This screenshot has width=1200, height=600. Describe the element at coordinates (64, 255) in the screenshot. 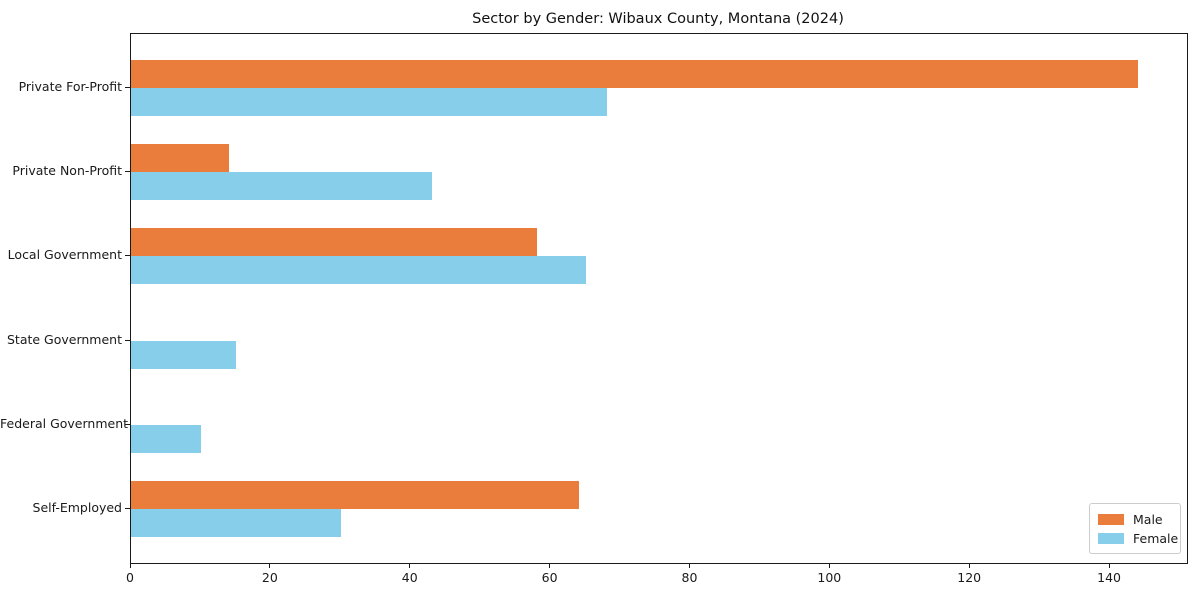

I see `y-axis-label-local-government: Local Government` at that location.